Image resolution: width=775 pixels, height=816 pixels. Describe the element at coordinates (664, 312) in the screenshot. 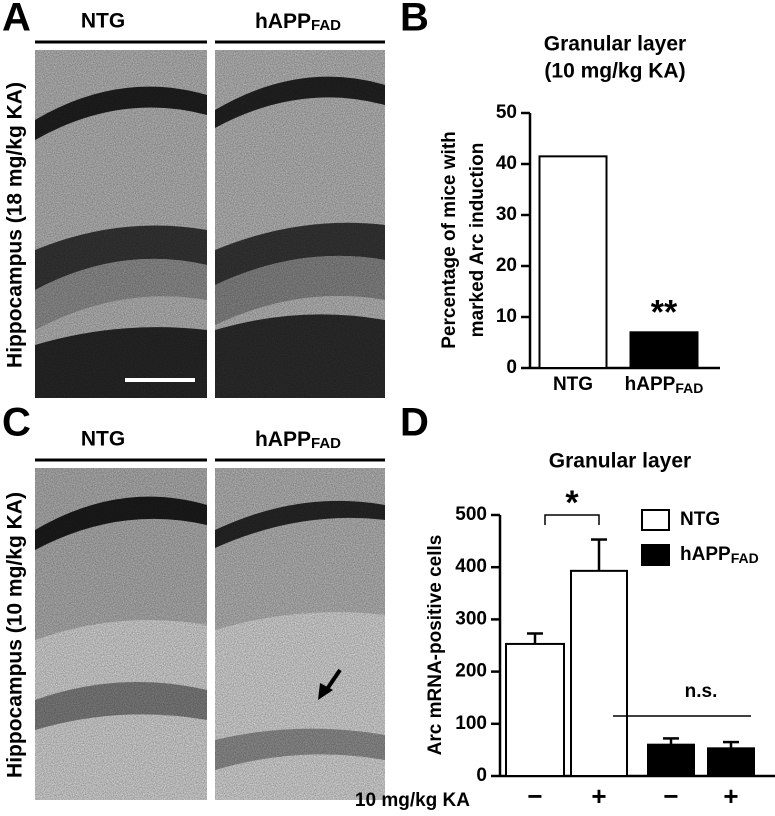

I see `annotation: **` at that location.